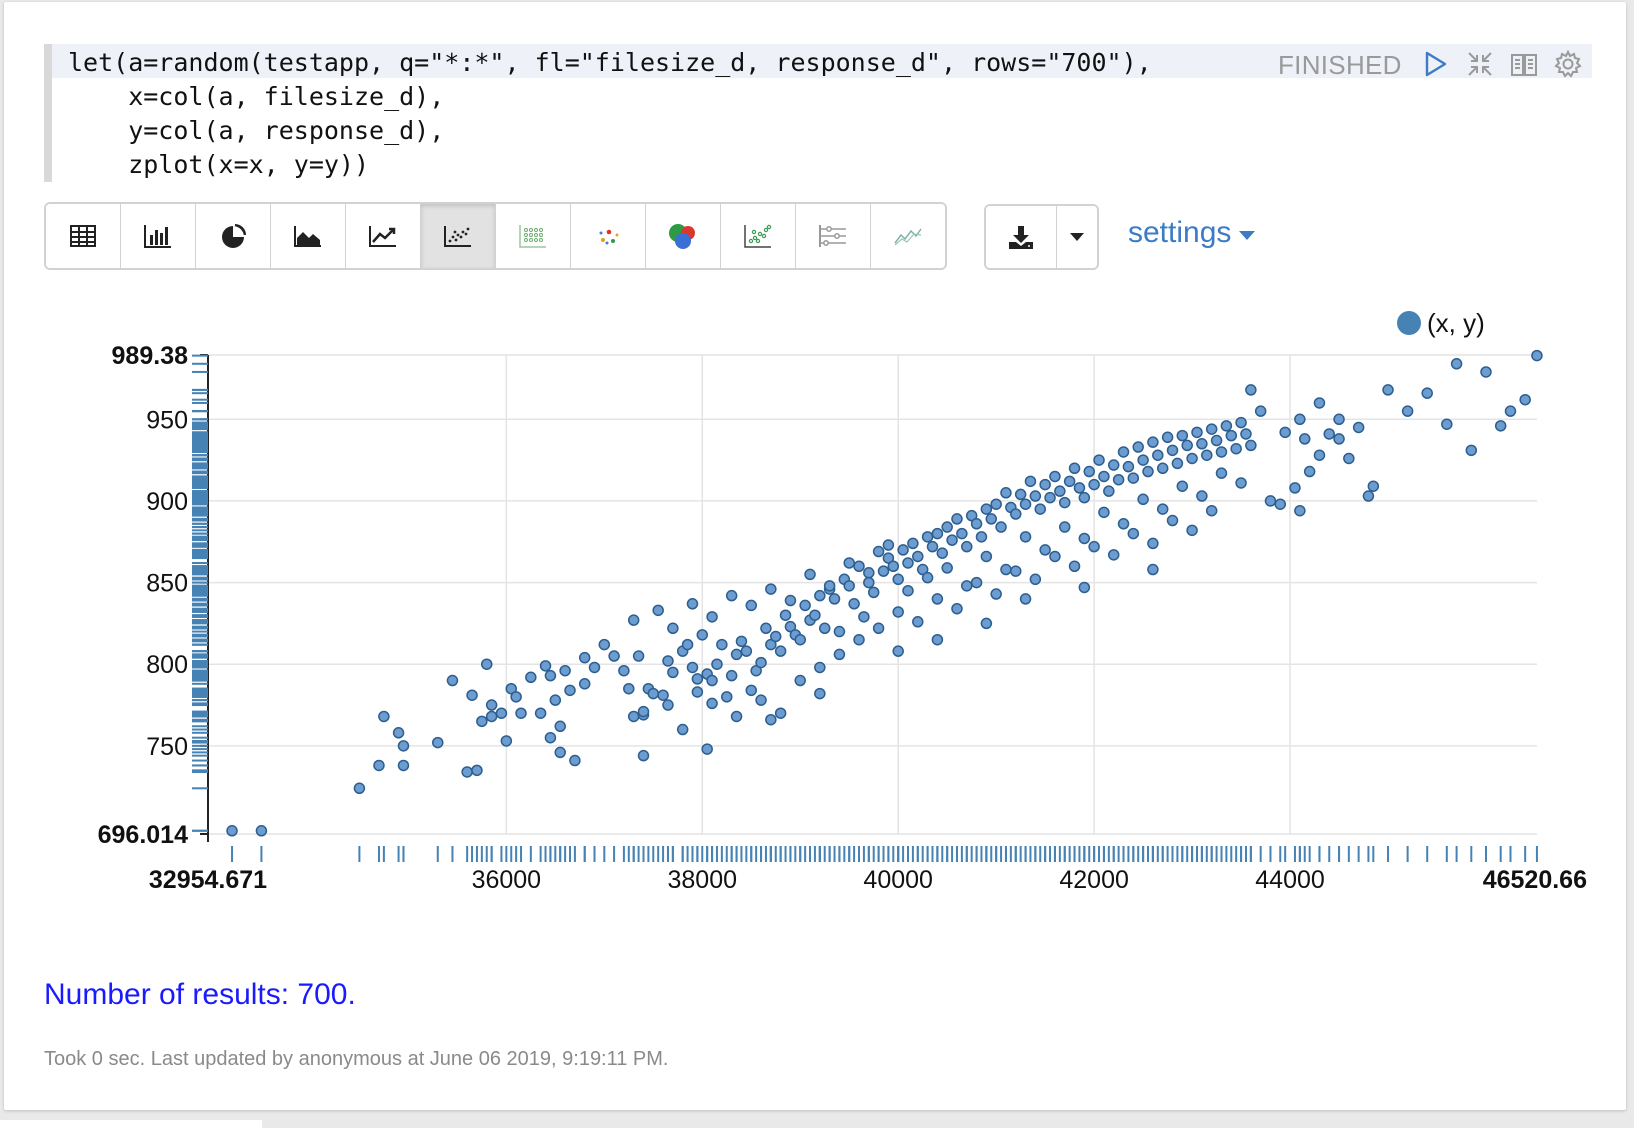  What do you see at coordinates (758, 236) in the screenshot?
I see `green-scatter-button` at bounding box center [758, 236].